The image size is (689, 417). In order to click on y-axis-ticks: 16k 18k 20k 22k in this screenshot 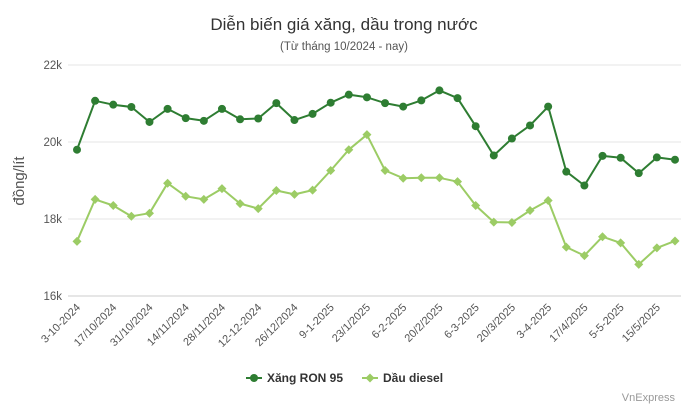, I will do `click(52, 181)`.